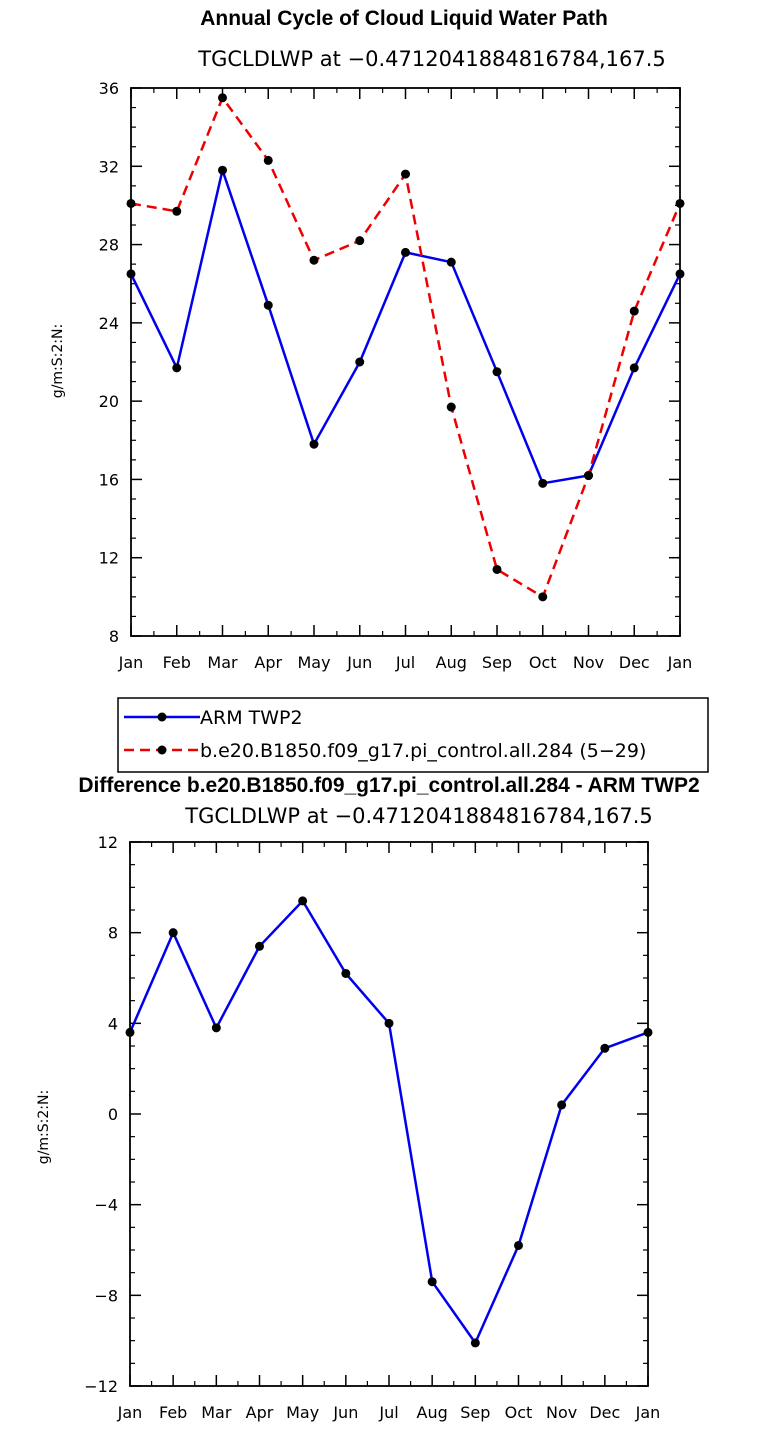  What do you see at coordinates (109, 558) in the screenshot?
I see `chart1-ytick-label-1: 12` at bounding box center [109, 558].